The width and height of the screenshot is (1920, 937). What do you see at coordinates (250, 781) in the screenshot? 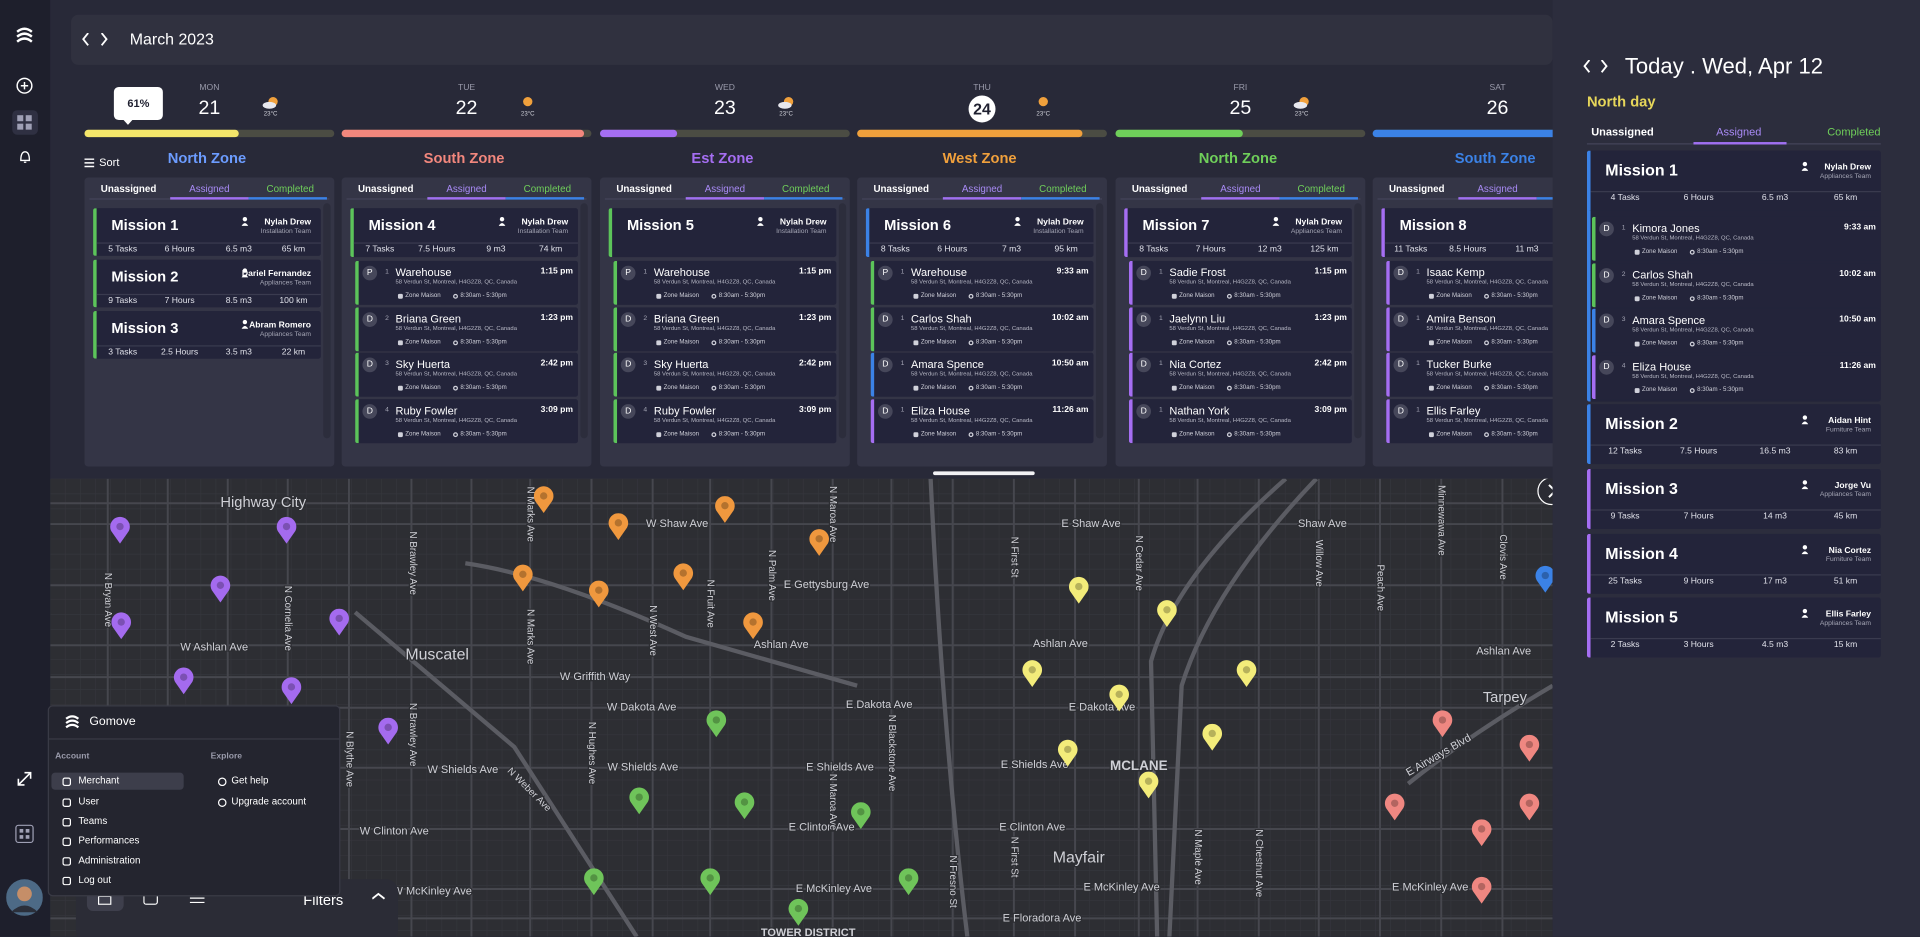
I see `menu-item: Get help` at bounding box center [250, 781].